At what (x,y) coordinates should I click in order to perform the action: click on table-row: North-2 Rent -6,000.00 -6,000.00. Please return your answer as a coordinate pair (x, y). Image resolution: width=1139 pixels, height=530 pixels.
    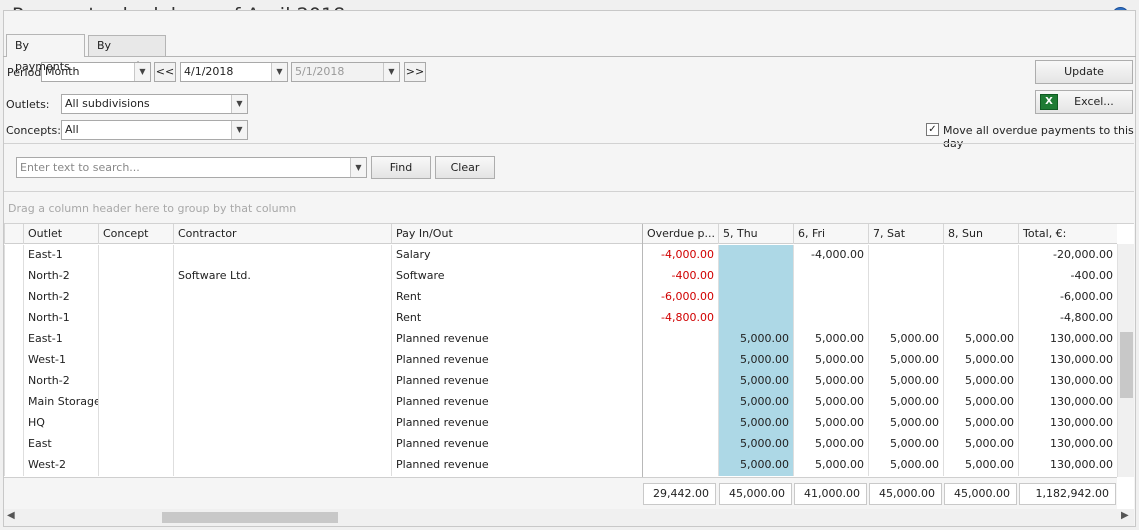
    Looking at the image, I should click on (560, 297).